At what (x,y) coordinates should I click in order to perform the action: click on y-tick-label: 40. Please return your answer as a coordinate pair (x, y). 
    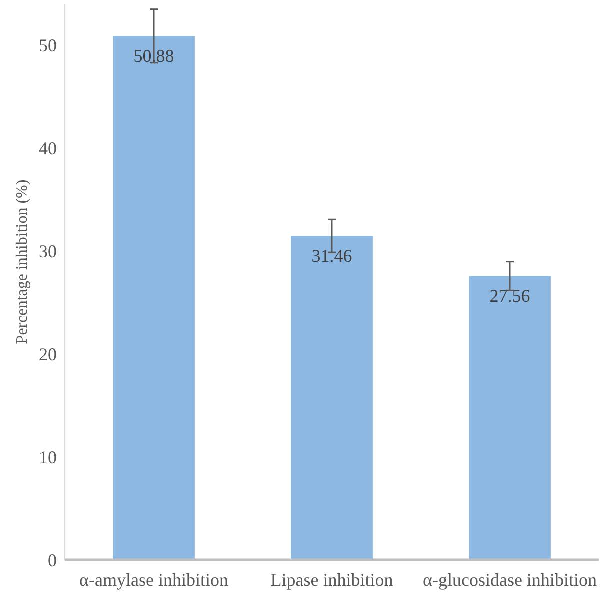
    Looking at the image, I should click on (48, 148).